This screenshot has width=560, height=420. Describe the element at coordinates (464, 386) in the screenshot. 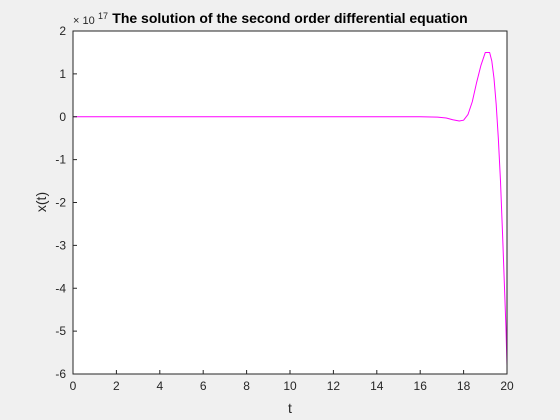

I see `x-tick-label: 18` at that location.